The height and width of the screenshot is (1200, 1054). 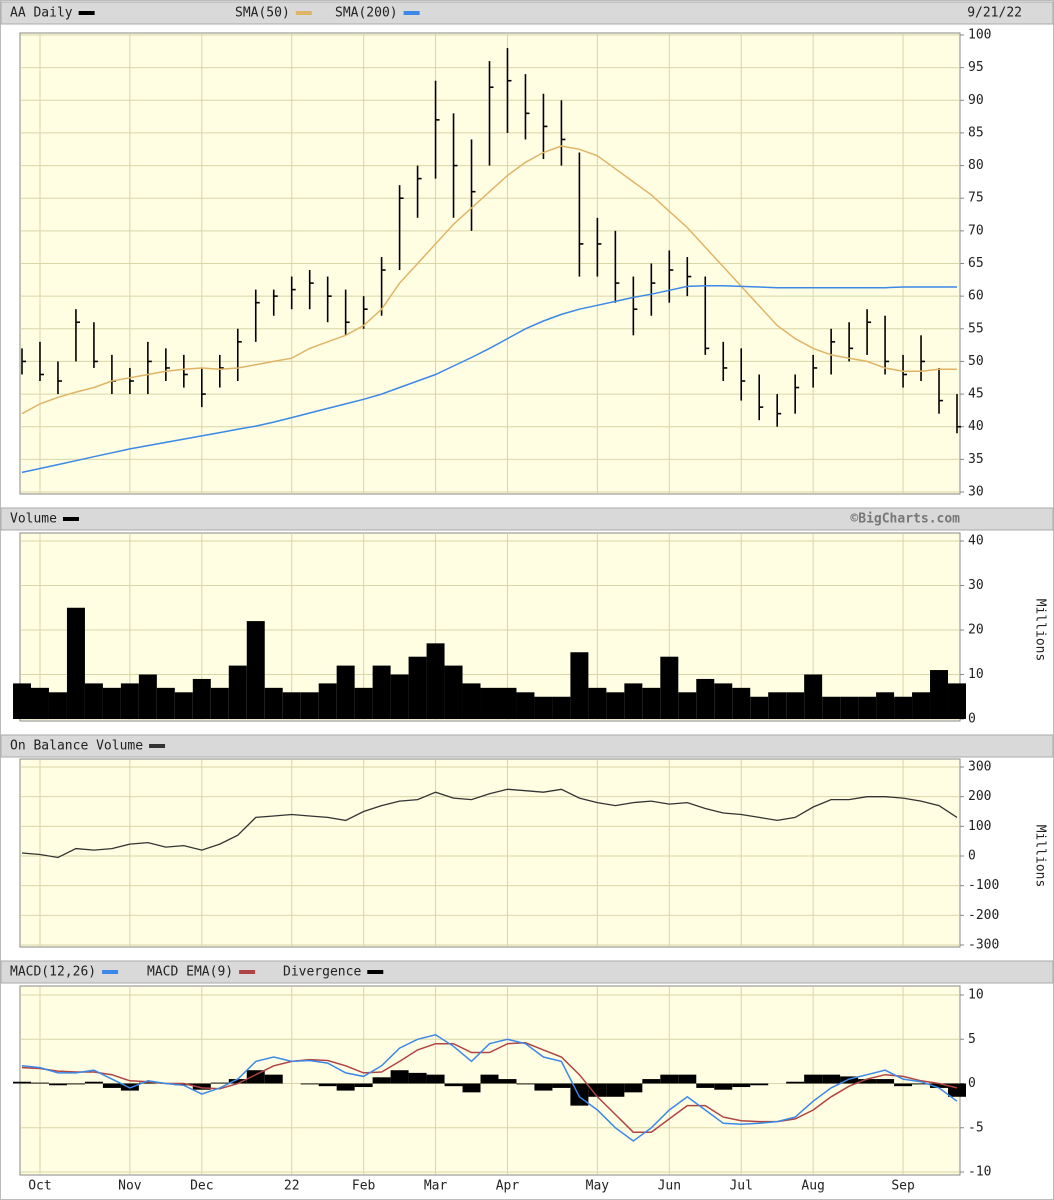 What do you see at coordinates (364, 1186) in the screenshot?
I see `x-tick-label: Feb` at bounding box center [364, 1186].